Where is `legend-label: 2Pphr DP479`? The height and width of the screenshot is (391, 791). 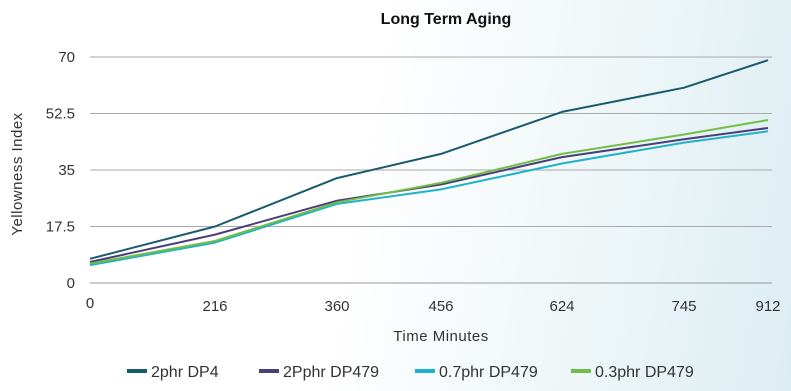 legend-label: 2Pphr DP479 is located at coordinates (331, 372).